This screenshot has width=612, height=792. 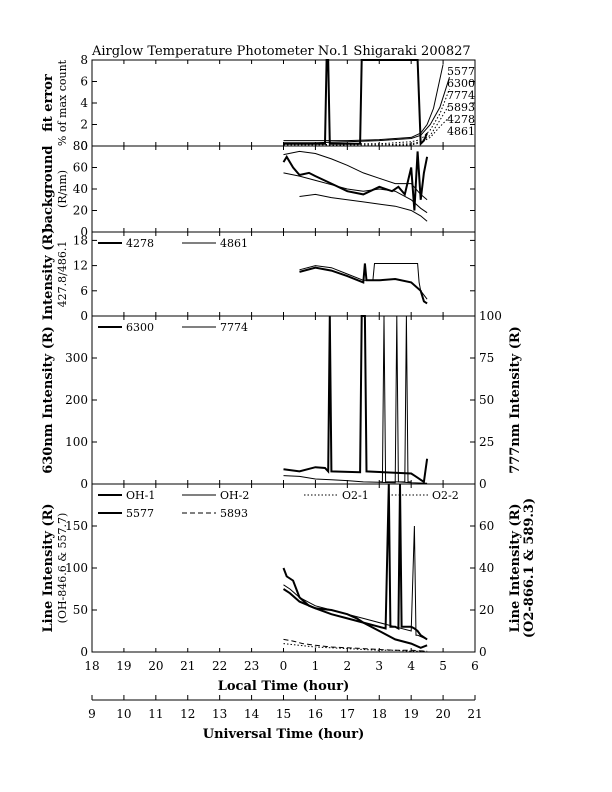 What do you see at coordinates (483, 652) in the screenshot?
I see `y2-tick-label: 0` at bounding box center [483, 652].